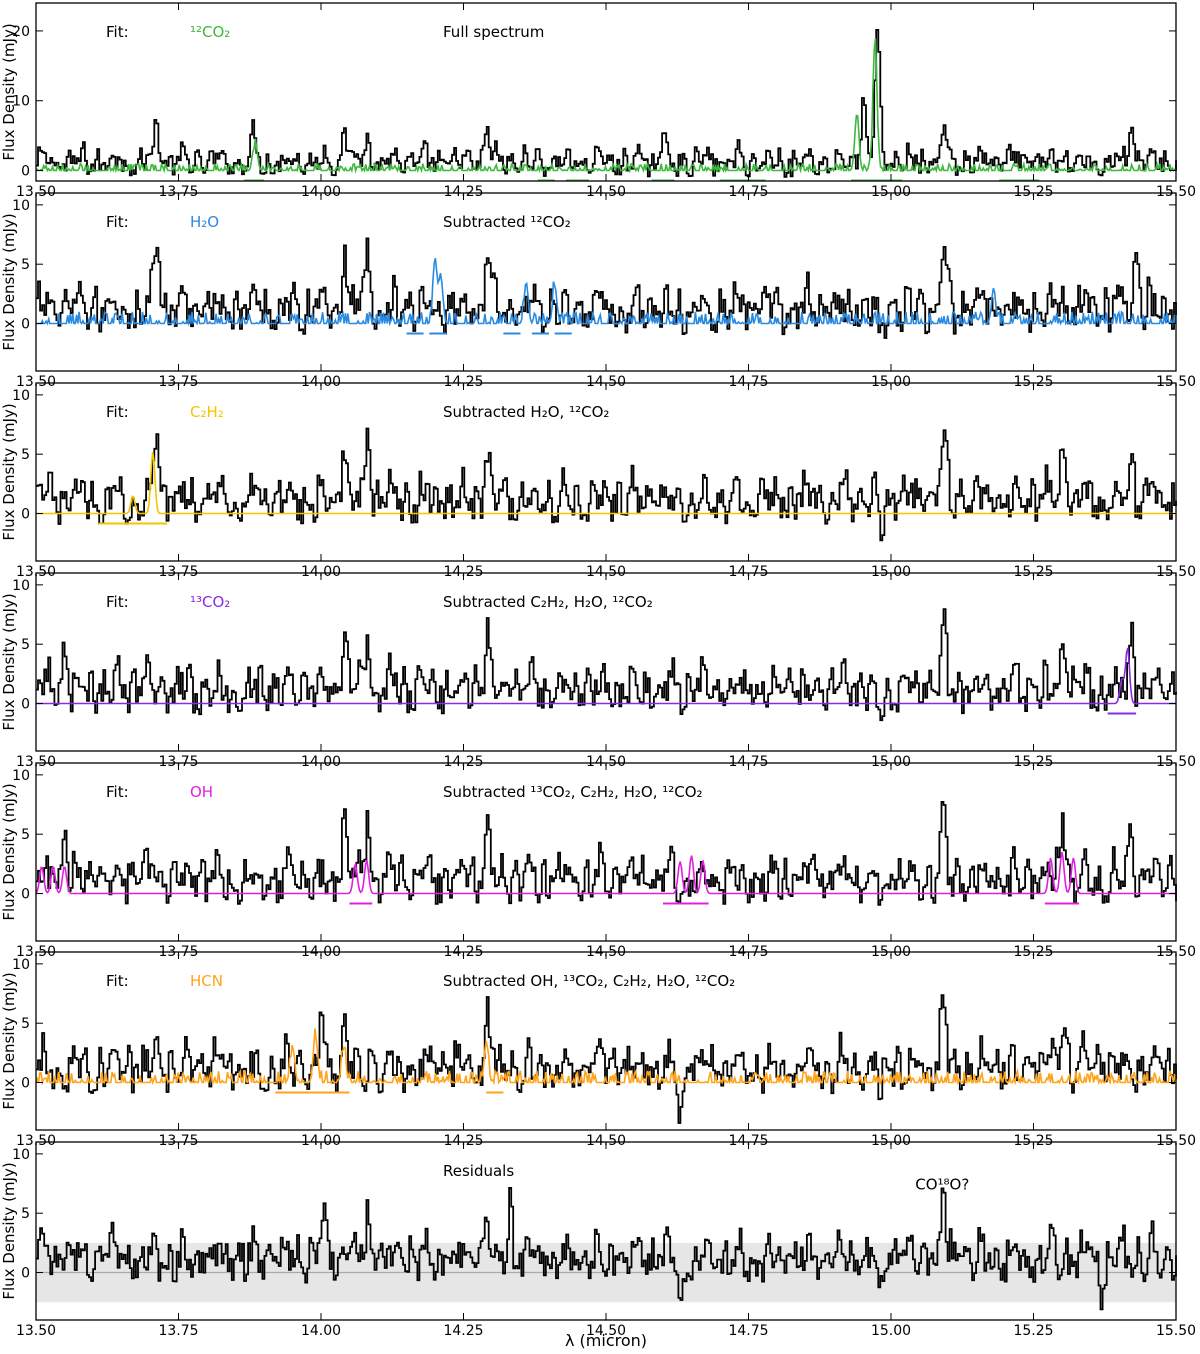 The width and height of the screenshot is (1200, 1354). Describe the element at coordinates (21, 32) in the screenshot. I see `y-tick-label: 20` at that location.